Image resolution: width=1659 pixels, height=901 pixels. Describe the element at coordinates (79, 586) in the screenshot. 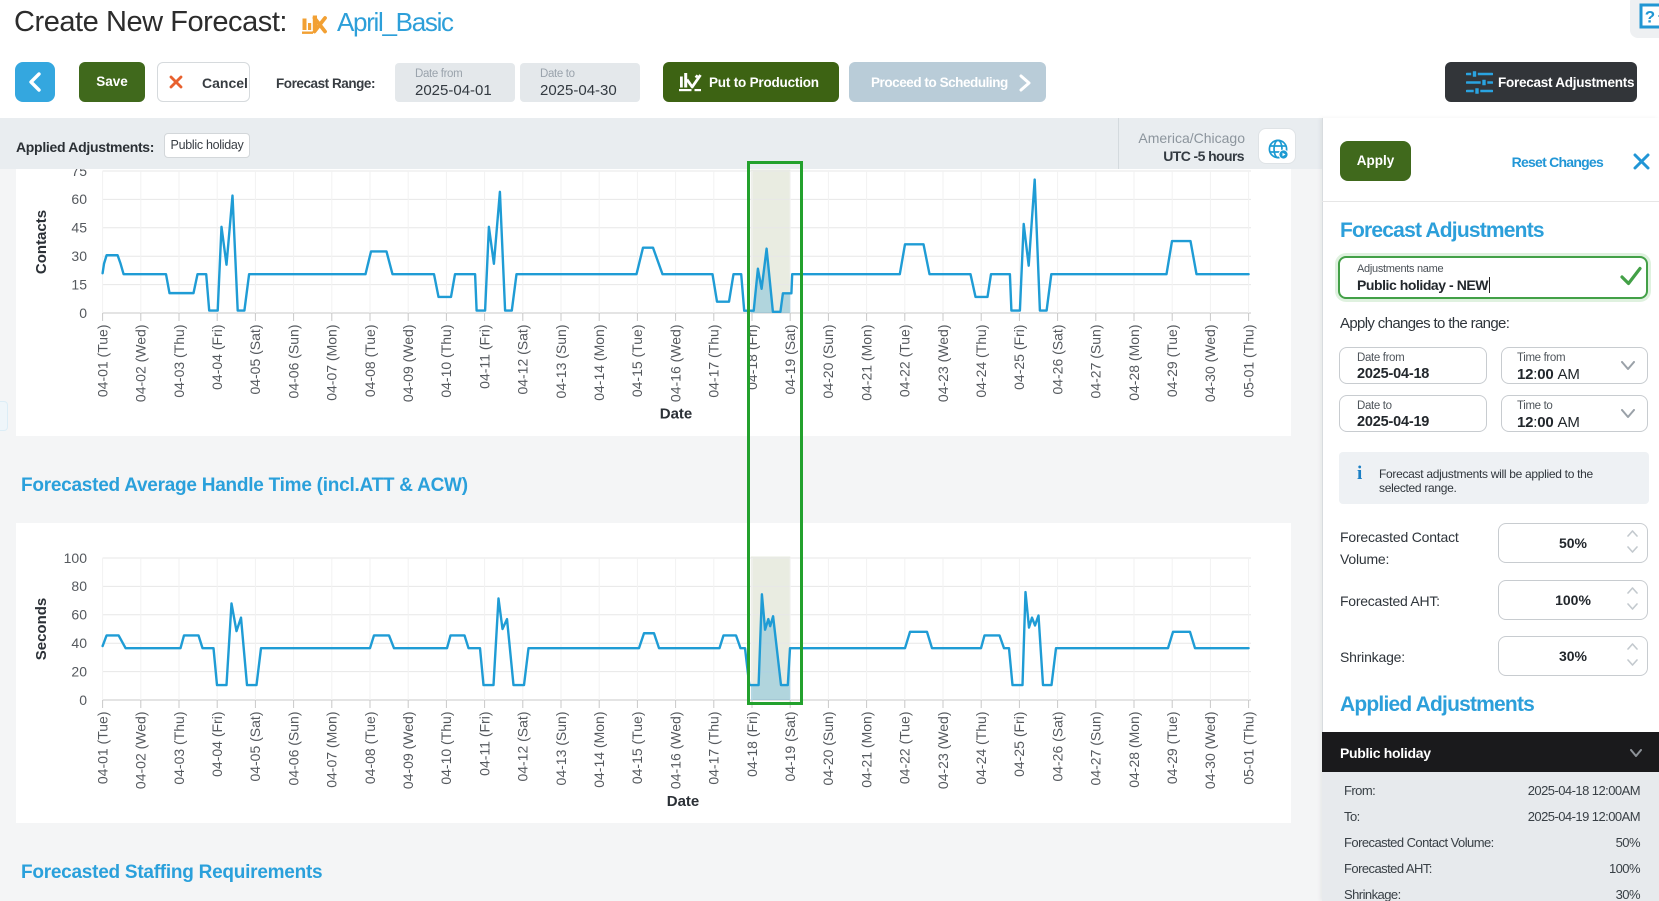

I see `svg-text: 80` at that location.